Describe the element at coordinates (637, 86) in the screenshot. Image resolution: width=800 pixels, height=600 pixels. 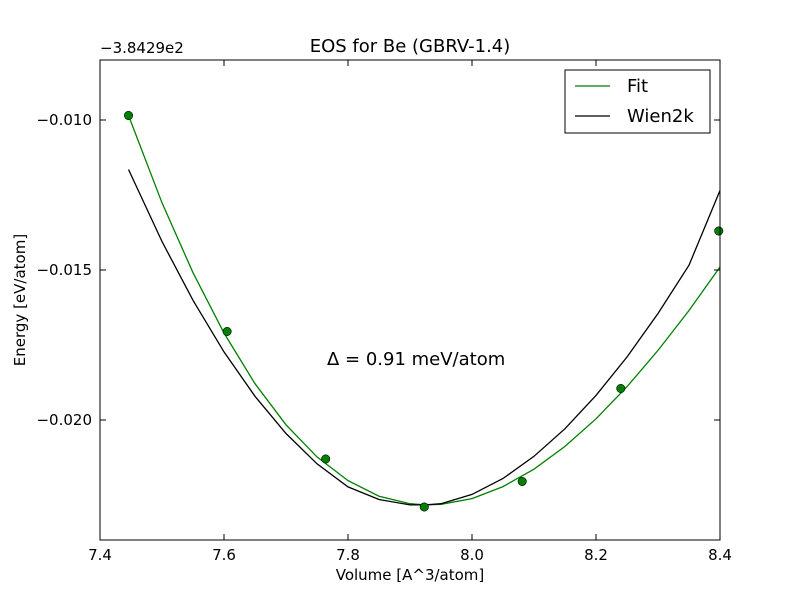
I see `legend-label-fit: Fit` at that location.